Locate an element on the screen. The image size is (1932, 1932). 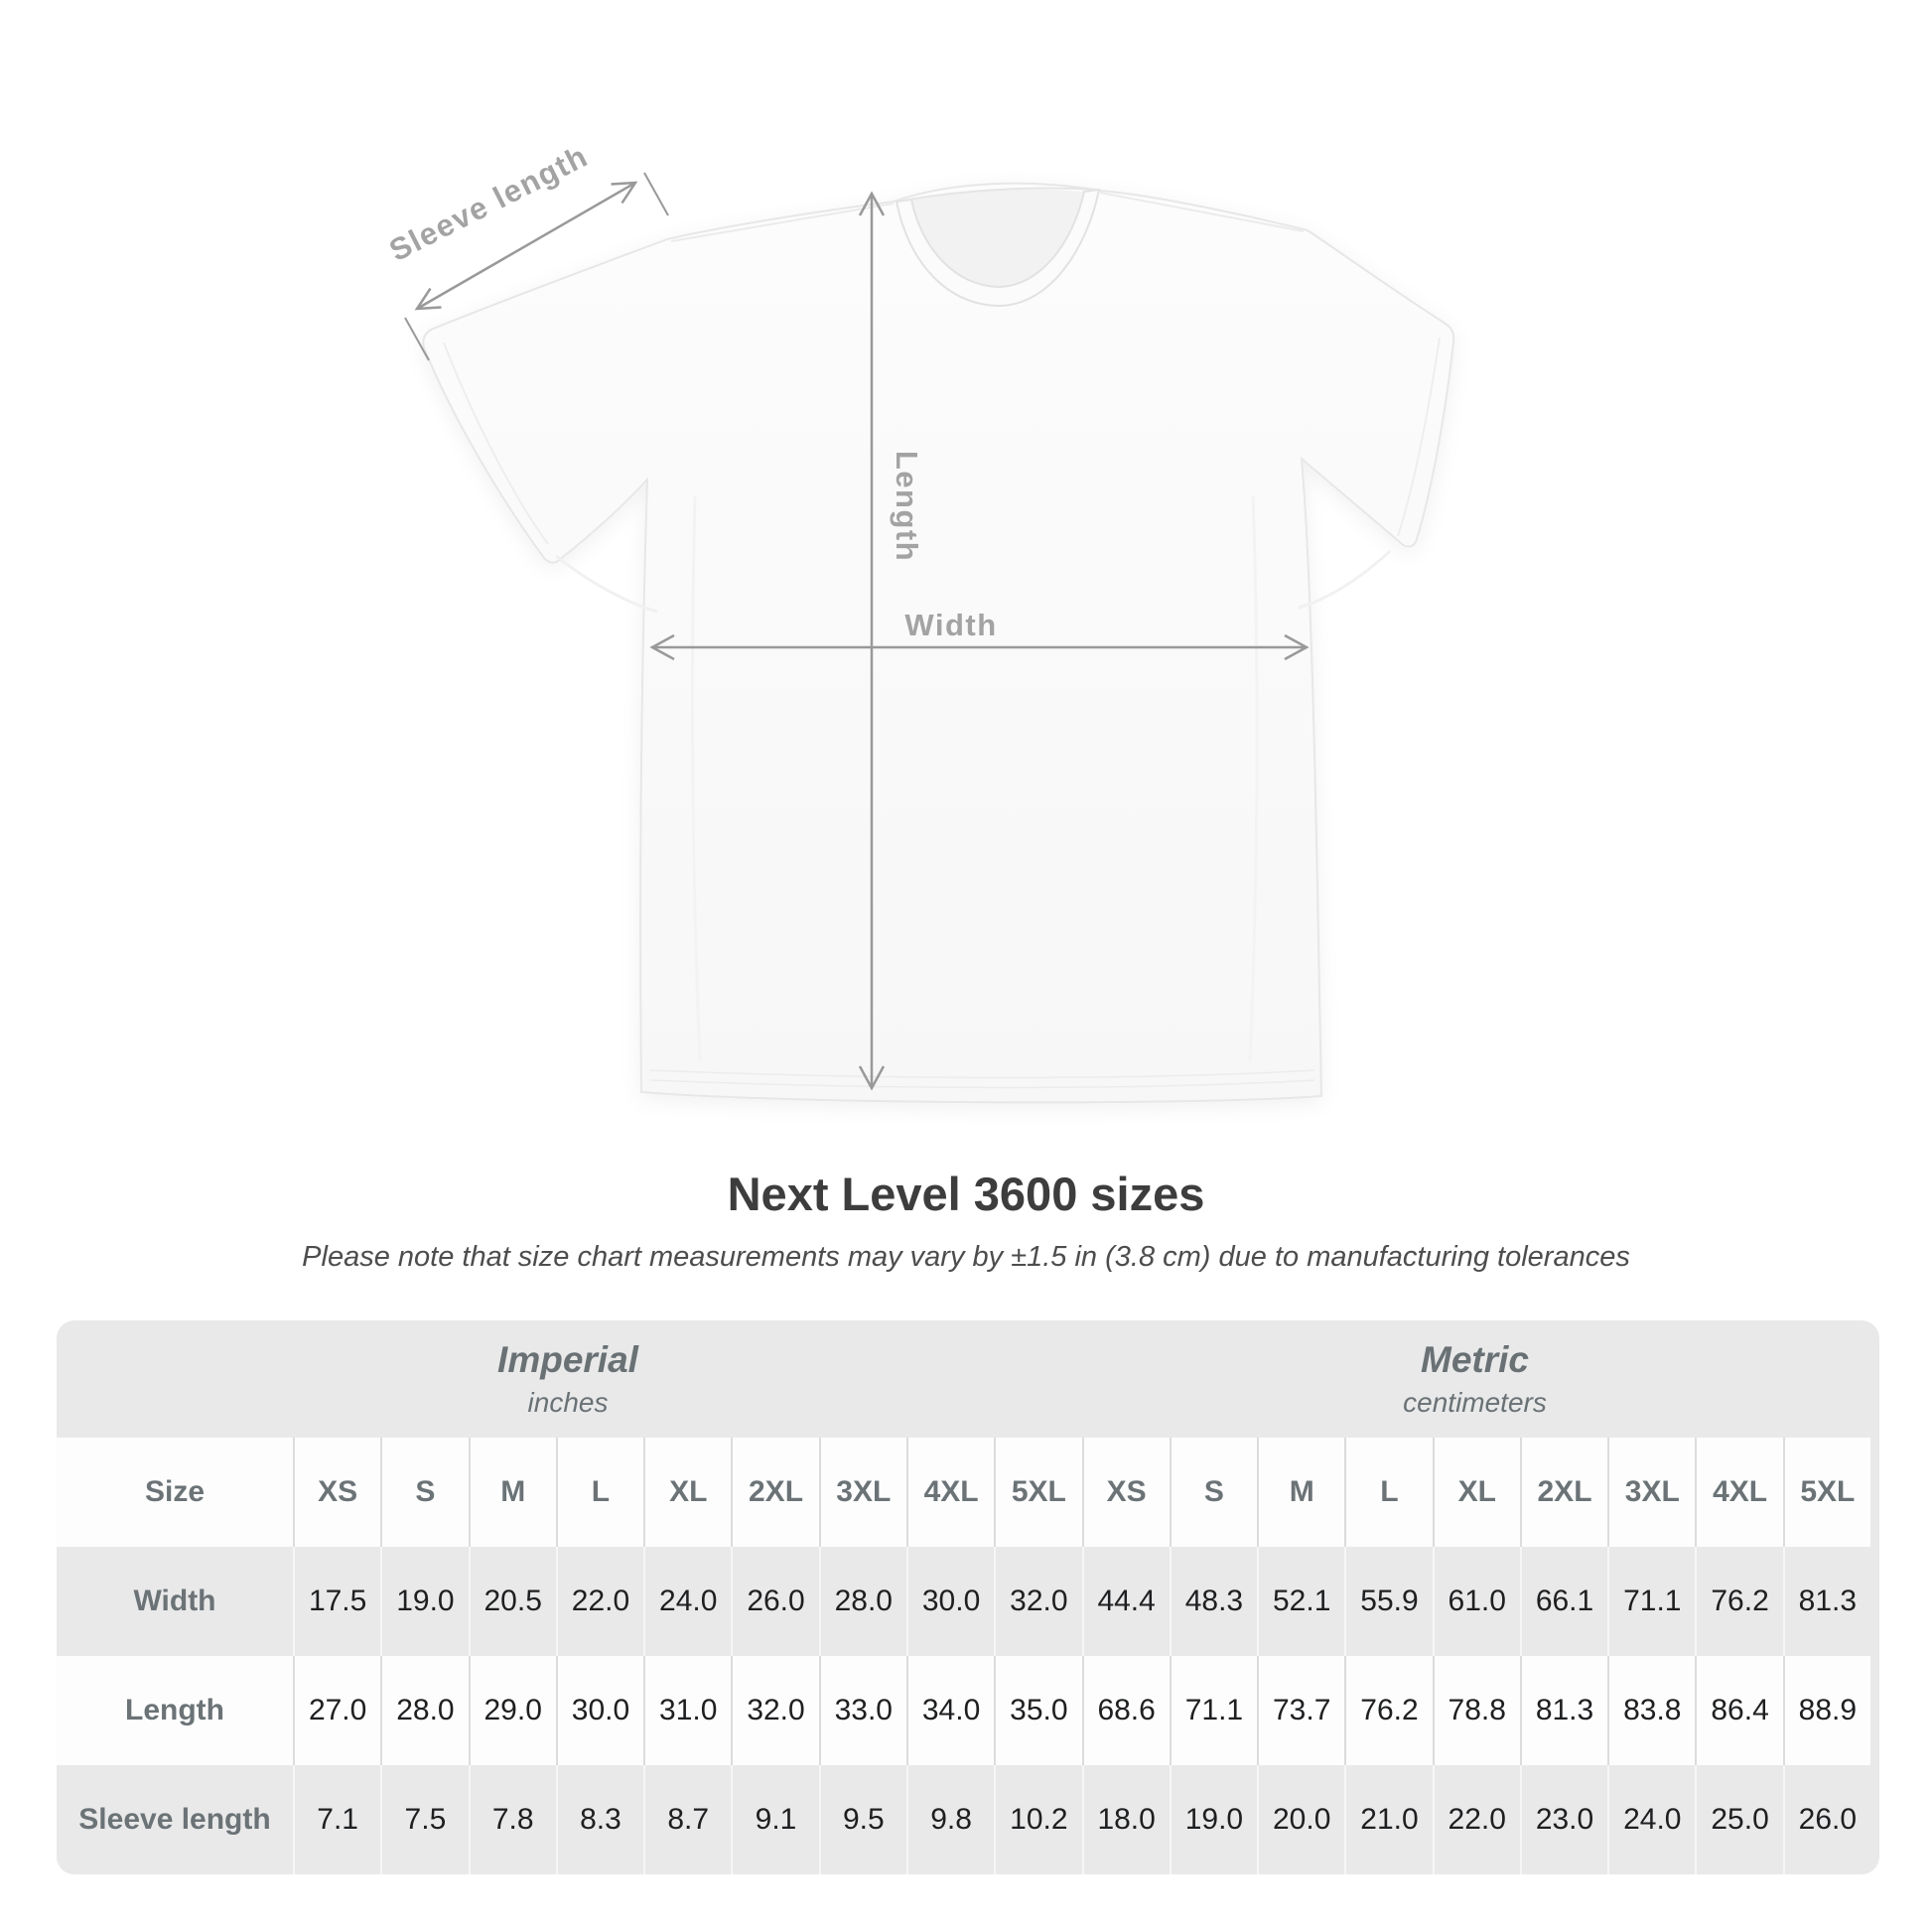
value-cell: 9.8 is located at coordinates (951, 1820).